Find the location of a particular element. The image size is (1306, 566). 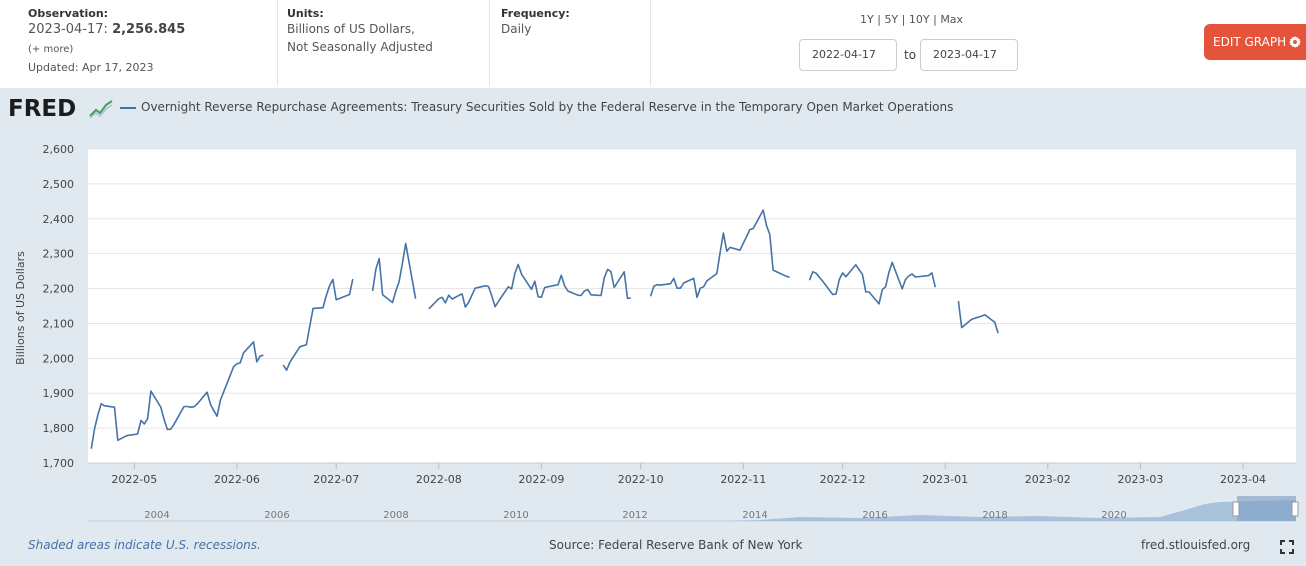

y-tick-label: 2,000 is located at coordinates (59, 358).